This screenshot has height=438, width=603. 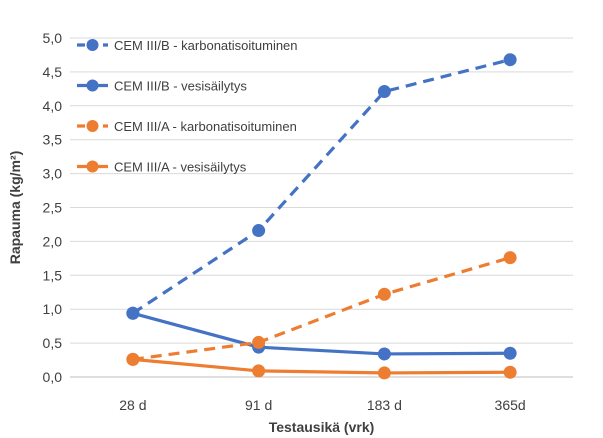 I want to click on legend-item: CEM III/B - karbonatisoituminen, so click(x=187, y=45).